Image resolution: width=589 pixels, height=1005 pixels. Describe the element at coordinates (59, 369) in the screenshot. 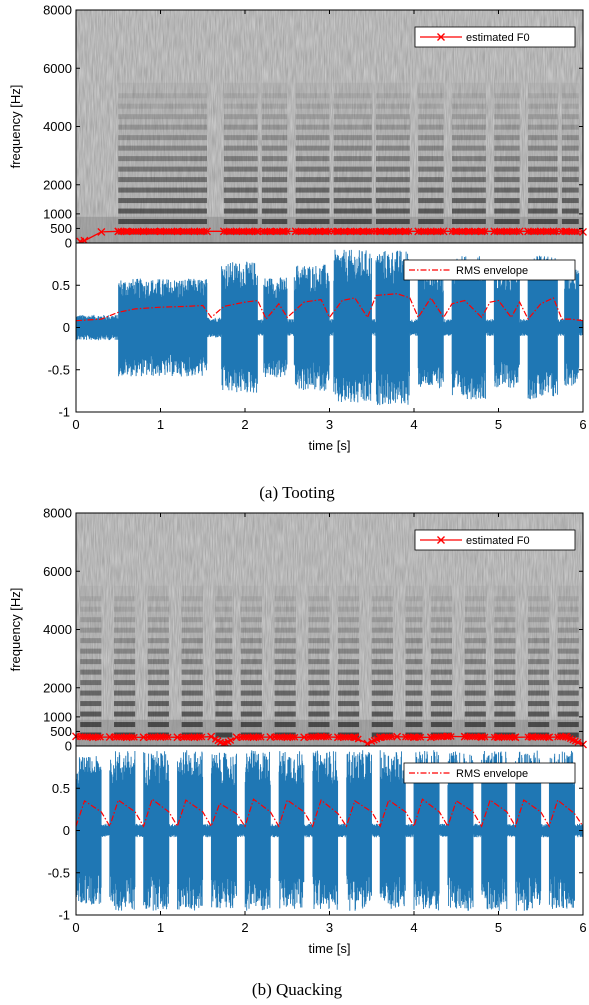

I see `waveform-ytick-label: -0.5` at that location.